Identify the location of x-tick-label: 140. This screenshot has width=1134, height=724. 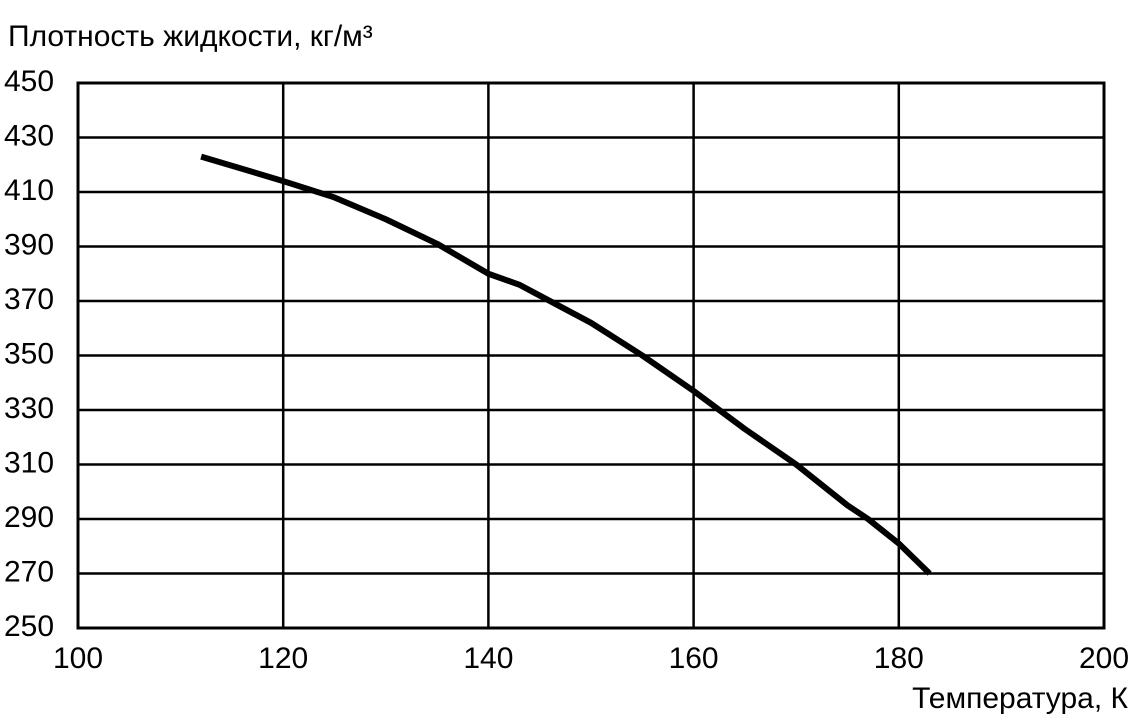
(488, 658).